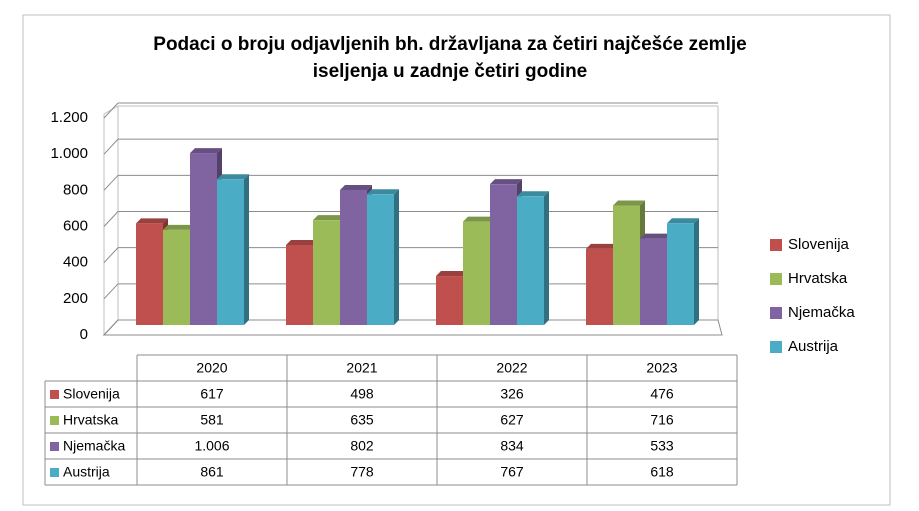  What do you see at coordinates (512, 420) in the screenshot?
I see `table-cell: 627` at bounding box center [512, 420].